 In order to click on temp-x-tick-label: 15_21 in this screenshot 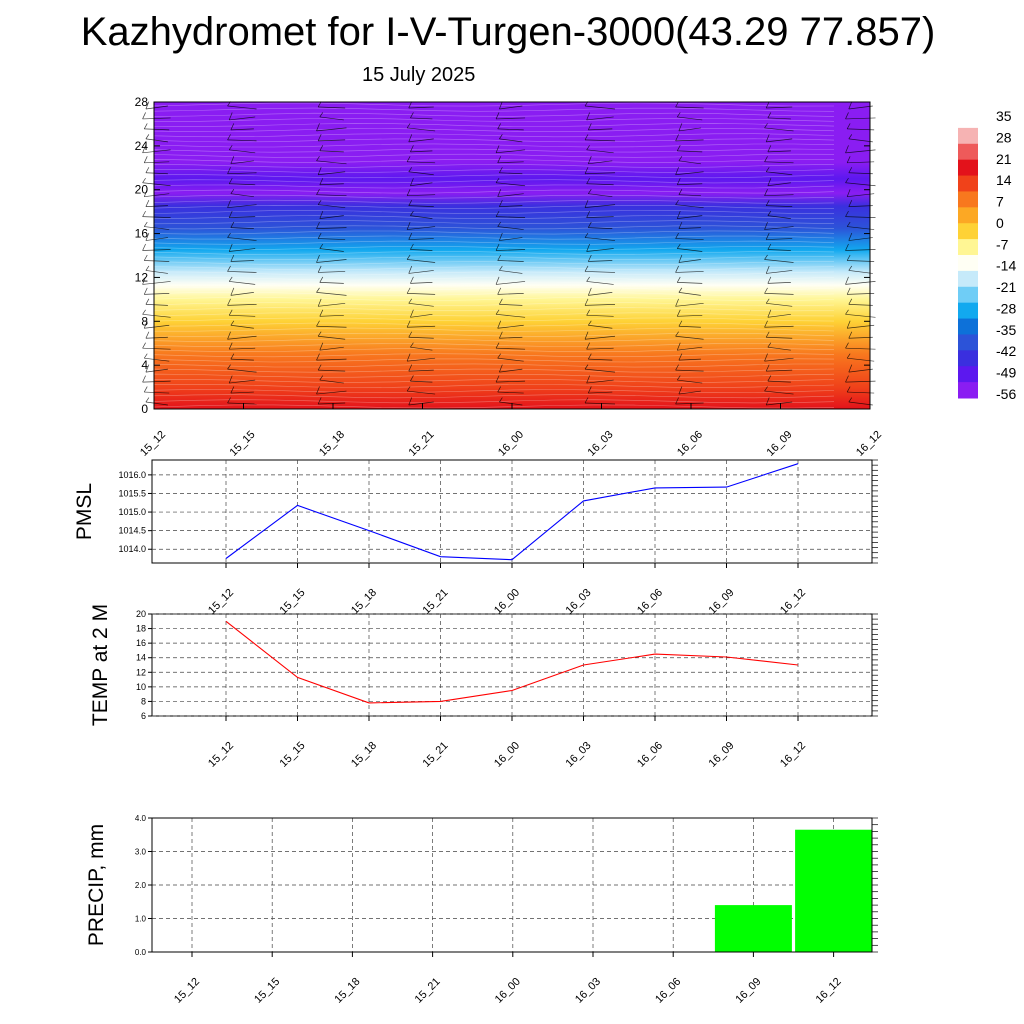, I will do `click(436, 755)`.